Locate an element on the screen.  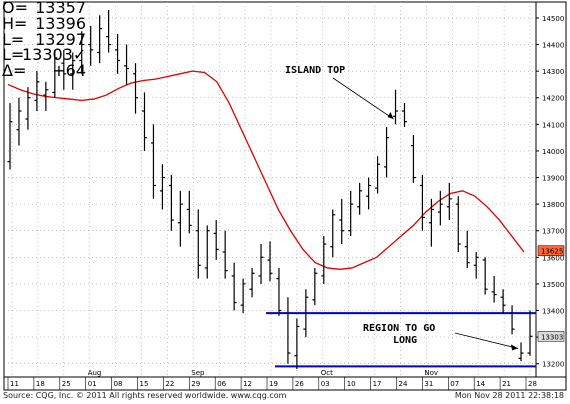
ohlc-low-label: L= is located at coordinates (13, 39).